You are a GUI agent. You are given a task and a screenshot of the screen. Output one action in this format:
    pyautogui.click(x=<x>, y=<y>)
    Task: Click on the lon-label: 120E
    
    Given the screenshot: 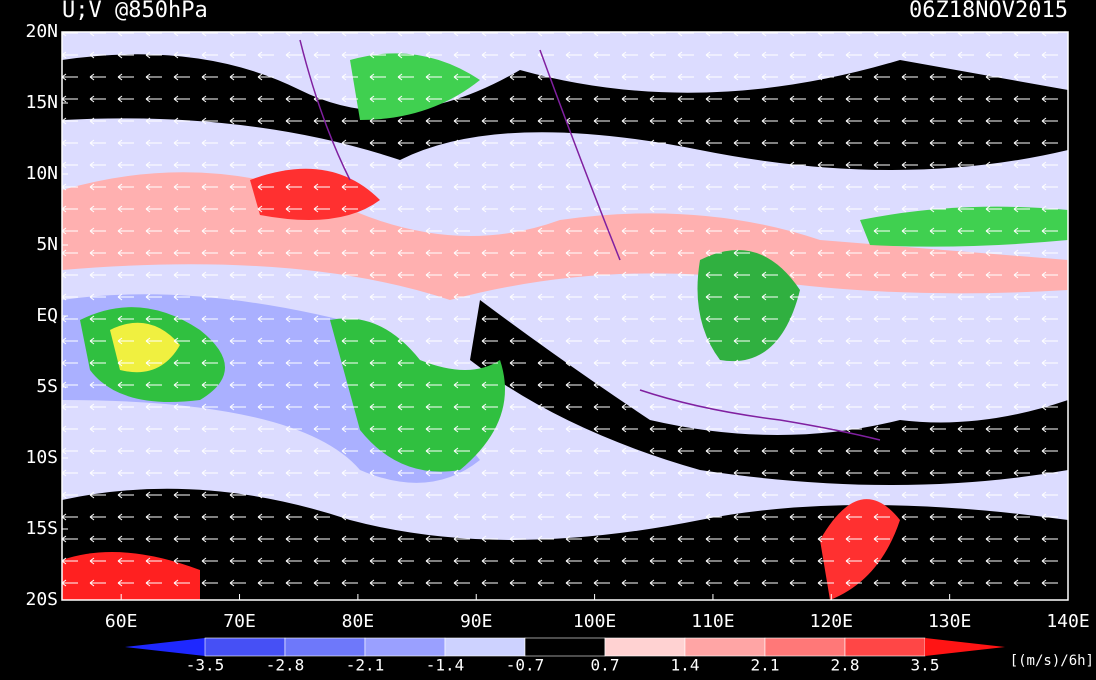 What is the action you would take?
    pyautogui.click(x=831, y=621)
    